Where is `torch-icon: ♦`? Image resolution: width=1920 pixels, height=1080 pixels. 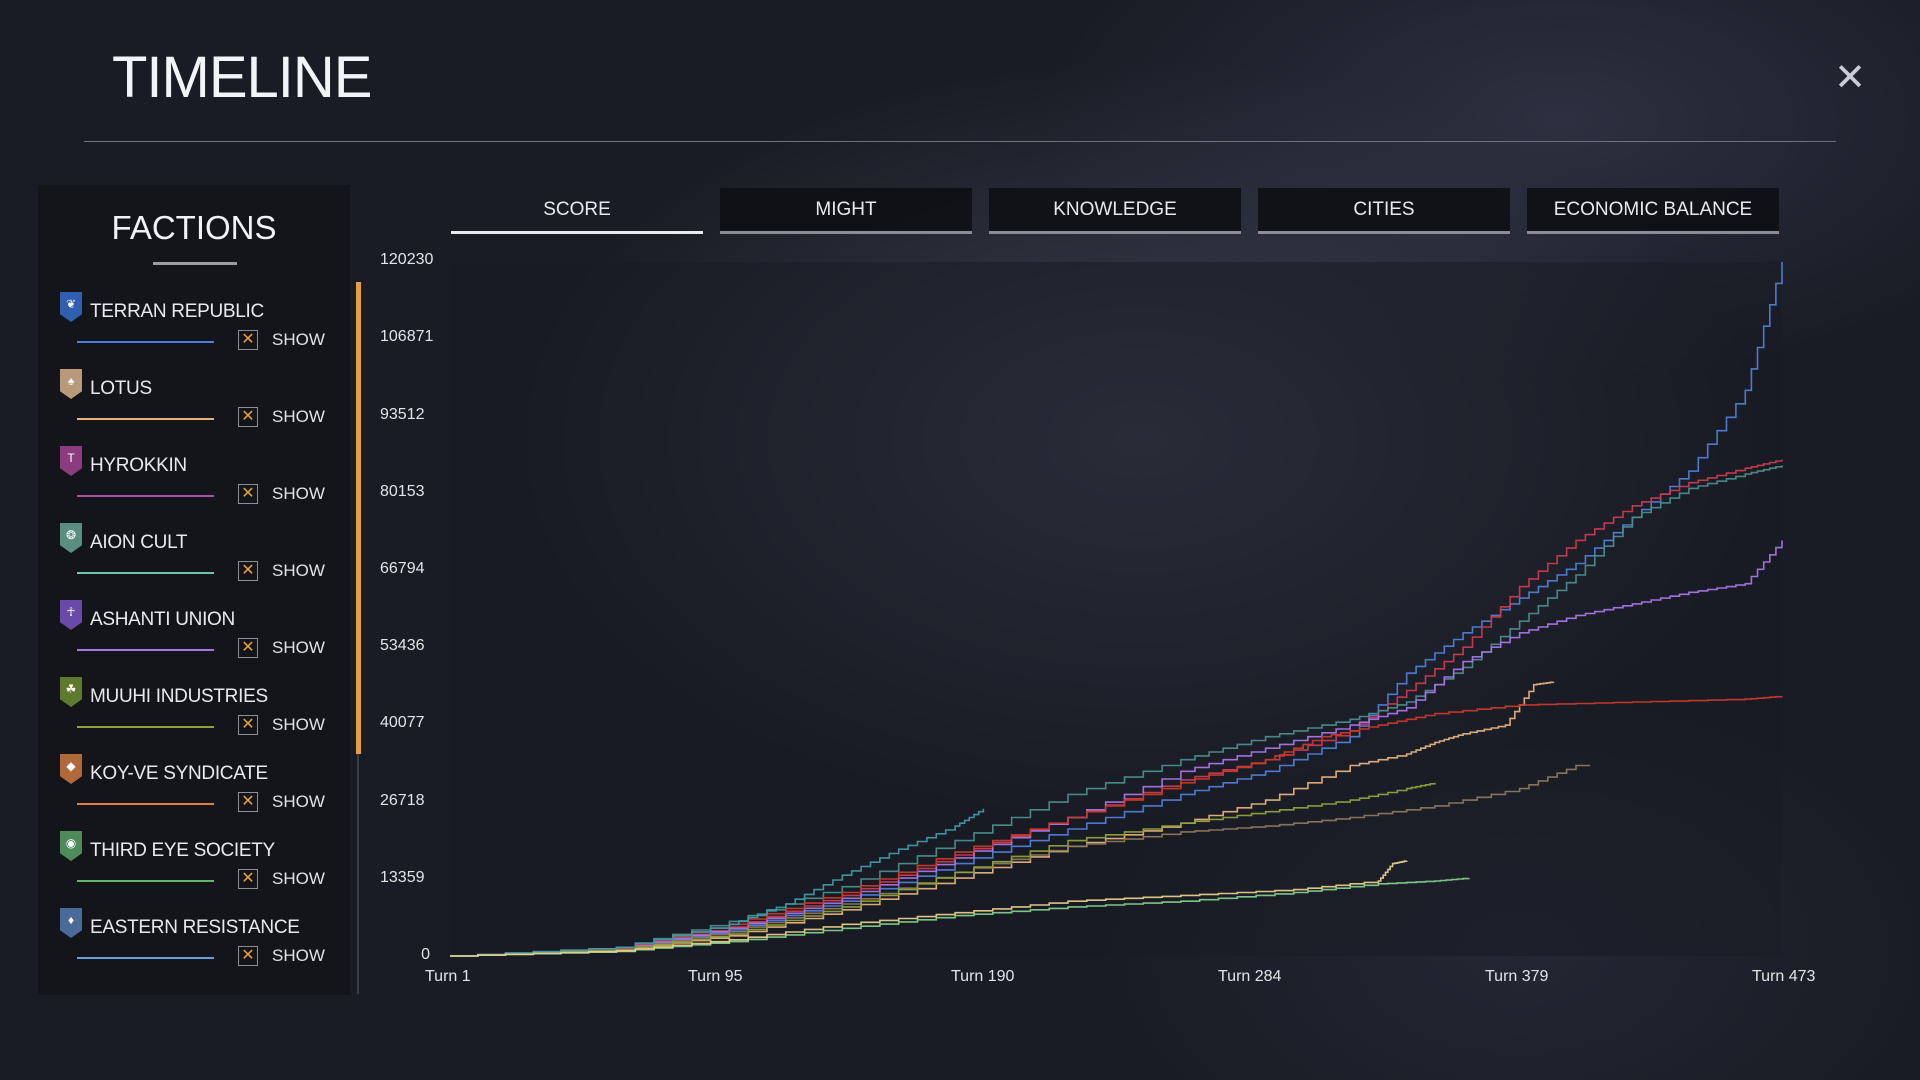 torch-icon: ♦ is located at coordinates (71, 923).